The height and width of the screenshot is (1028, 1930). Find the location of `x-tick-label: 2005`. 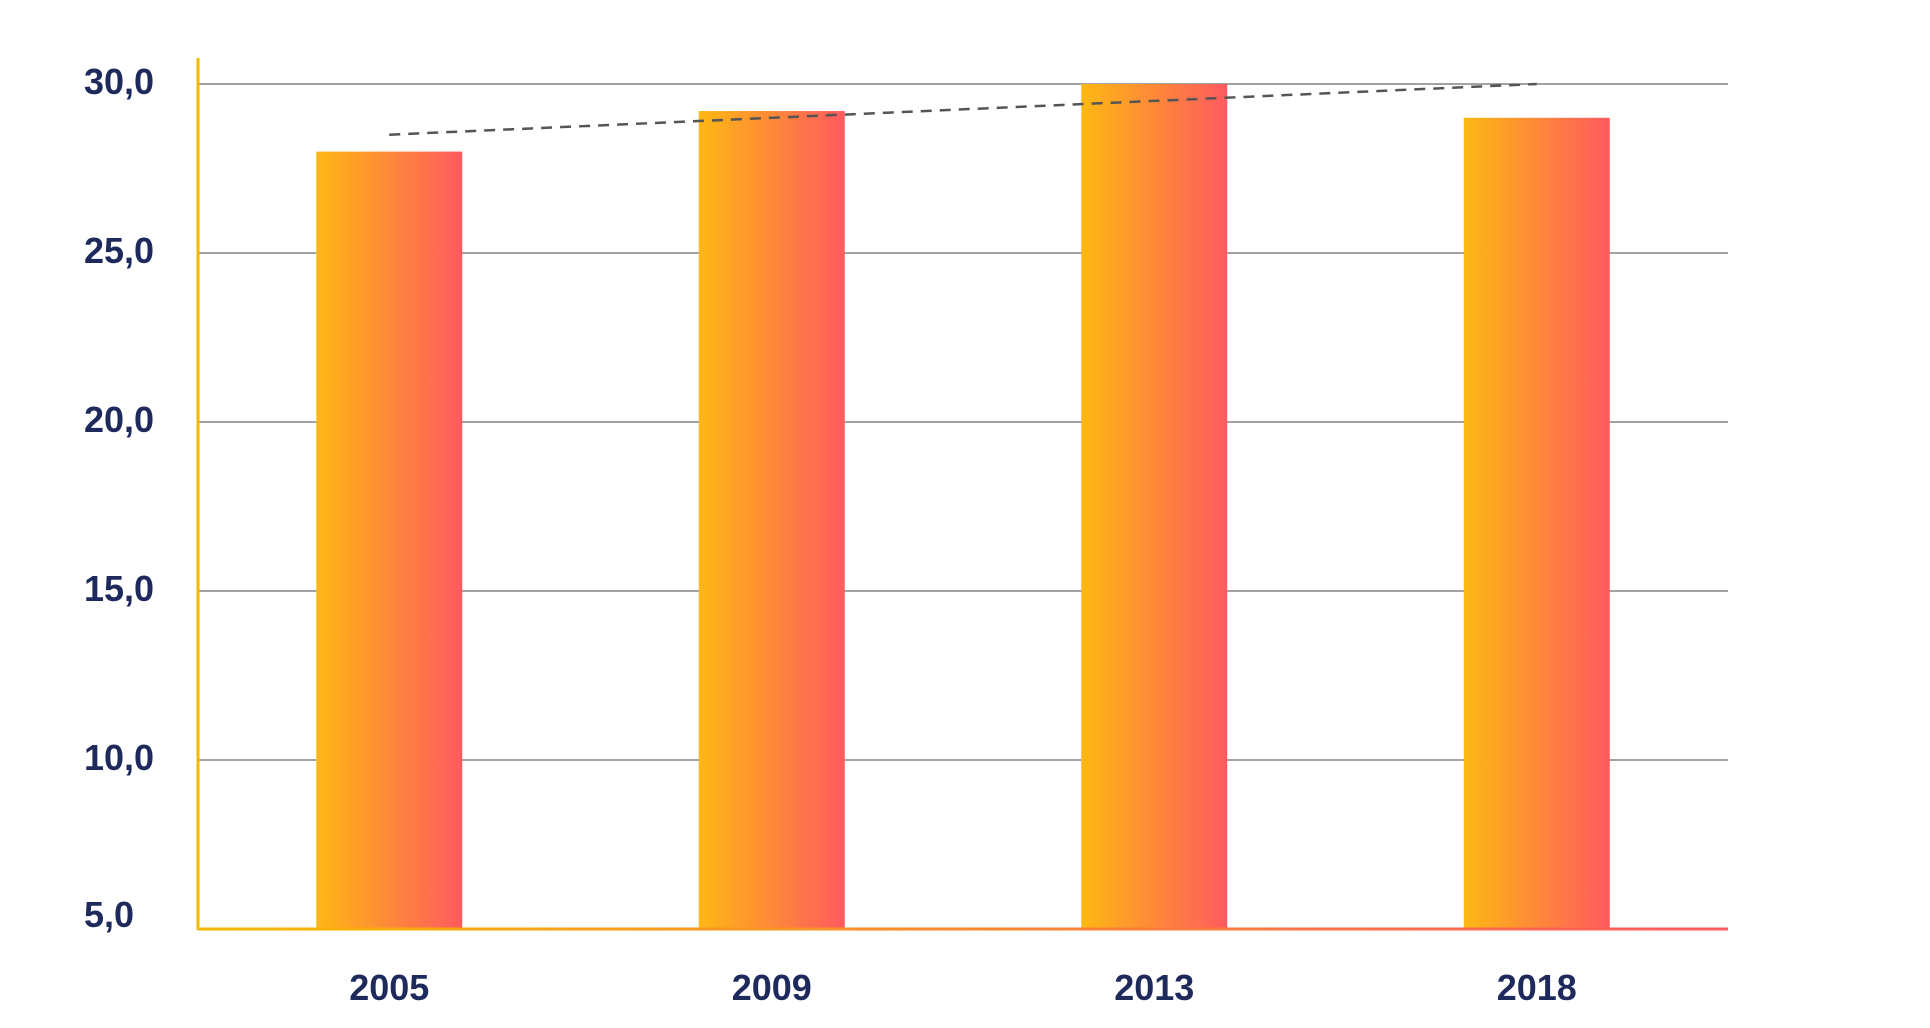

x-tick-label: 2005 is located at coordinates (389, 987).